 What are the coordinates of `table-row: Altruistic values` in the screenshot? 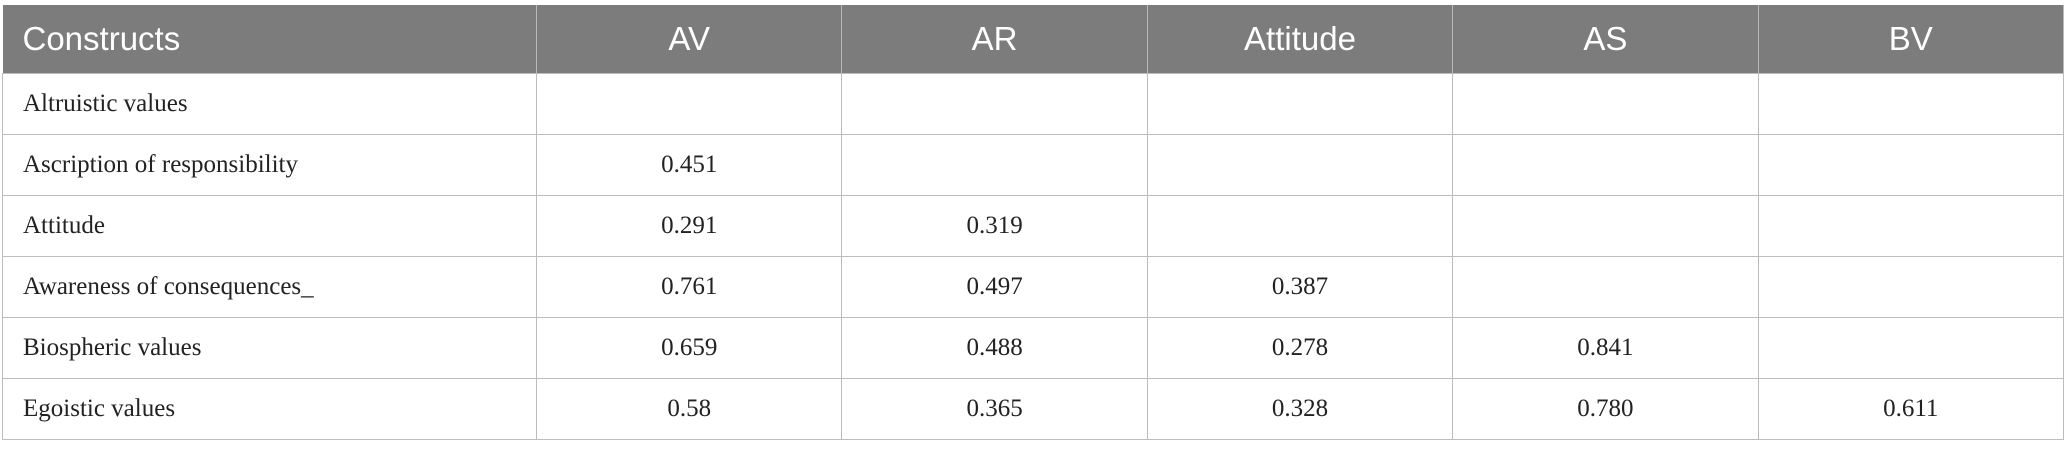 It's located at (1033, 104).